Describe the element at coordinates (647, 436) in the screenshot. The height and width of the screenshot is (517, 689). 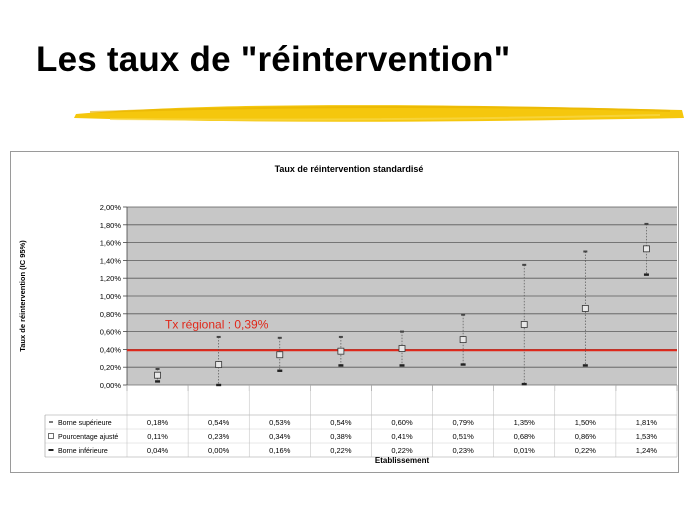
I see `table-cell-value: 1,53%` at that location.